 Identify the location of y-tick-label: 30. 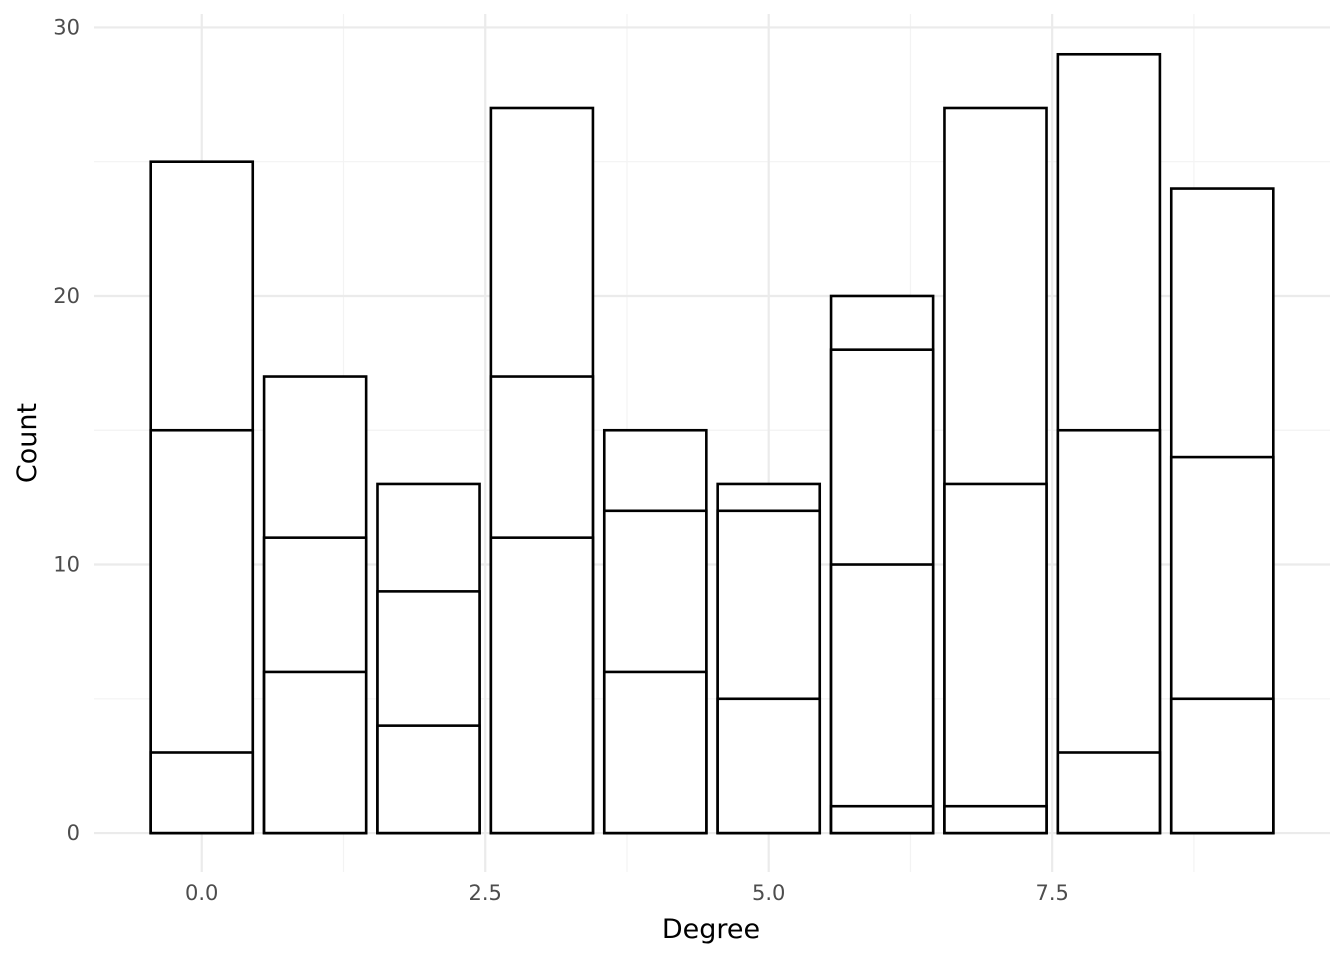
(66, 27).